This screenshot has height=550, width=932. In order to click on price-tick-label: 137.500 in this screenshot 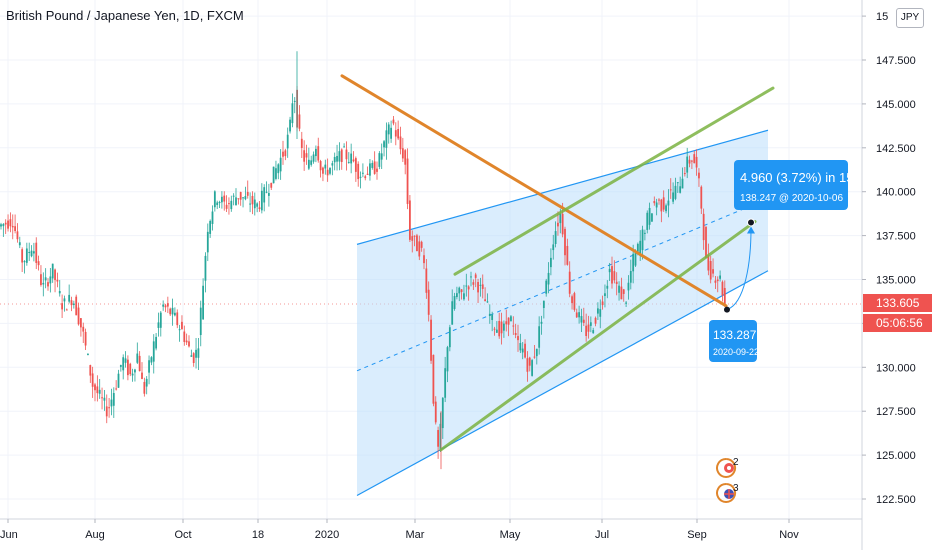, I will do `click(896, 237)`.